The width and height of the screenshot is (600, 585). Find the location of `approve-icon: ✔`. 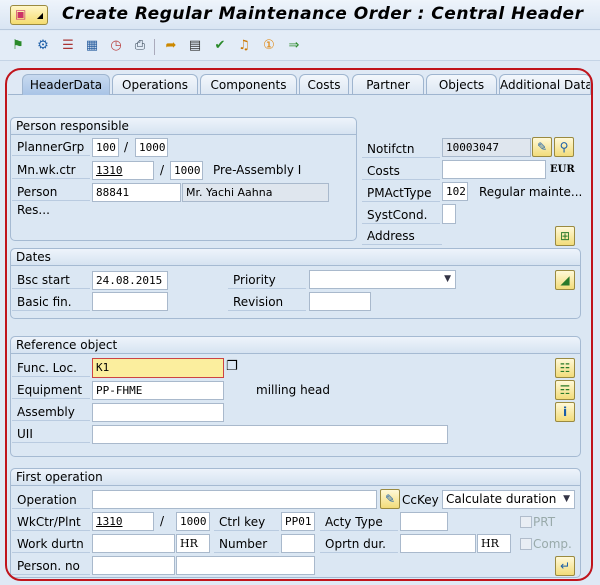

approve-icon: ✔ is located at coordinates (220, 45).